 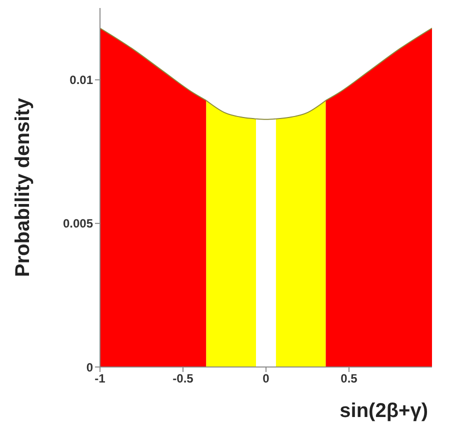 What do you see at coordinates (78, 223) in the screenshot?
I see `y-tick-label: 0.005` at bounding box center [78, 223].